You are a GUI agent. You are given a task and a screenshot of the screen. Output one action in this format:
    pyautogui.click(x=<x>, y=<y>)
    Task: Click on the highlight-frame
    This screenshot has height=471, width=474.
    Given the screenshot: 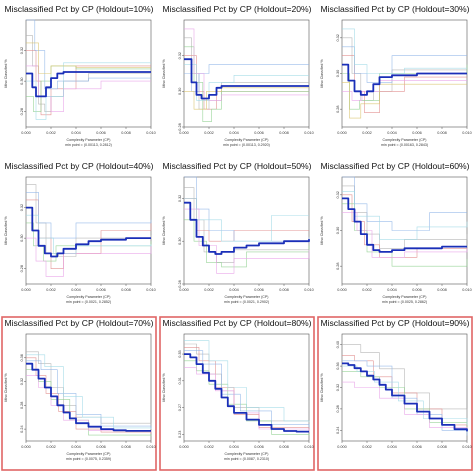 What is the action you would take?
    pyautogui.click(x=395, y=393)
    